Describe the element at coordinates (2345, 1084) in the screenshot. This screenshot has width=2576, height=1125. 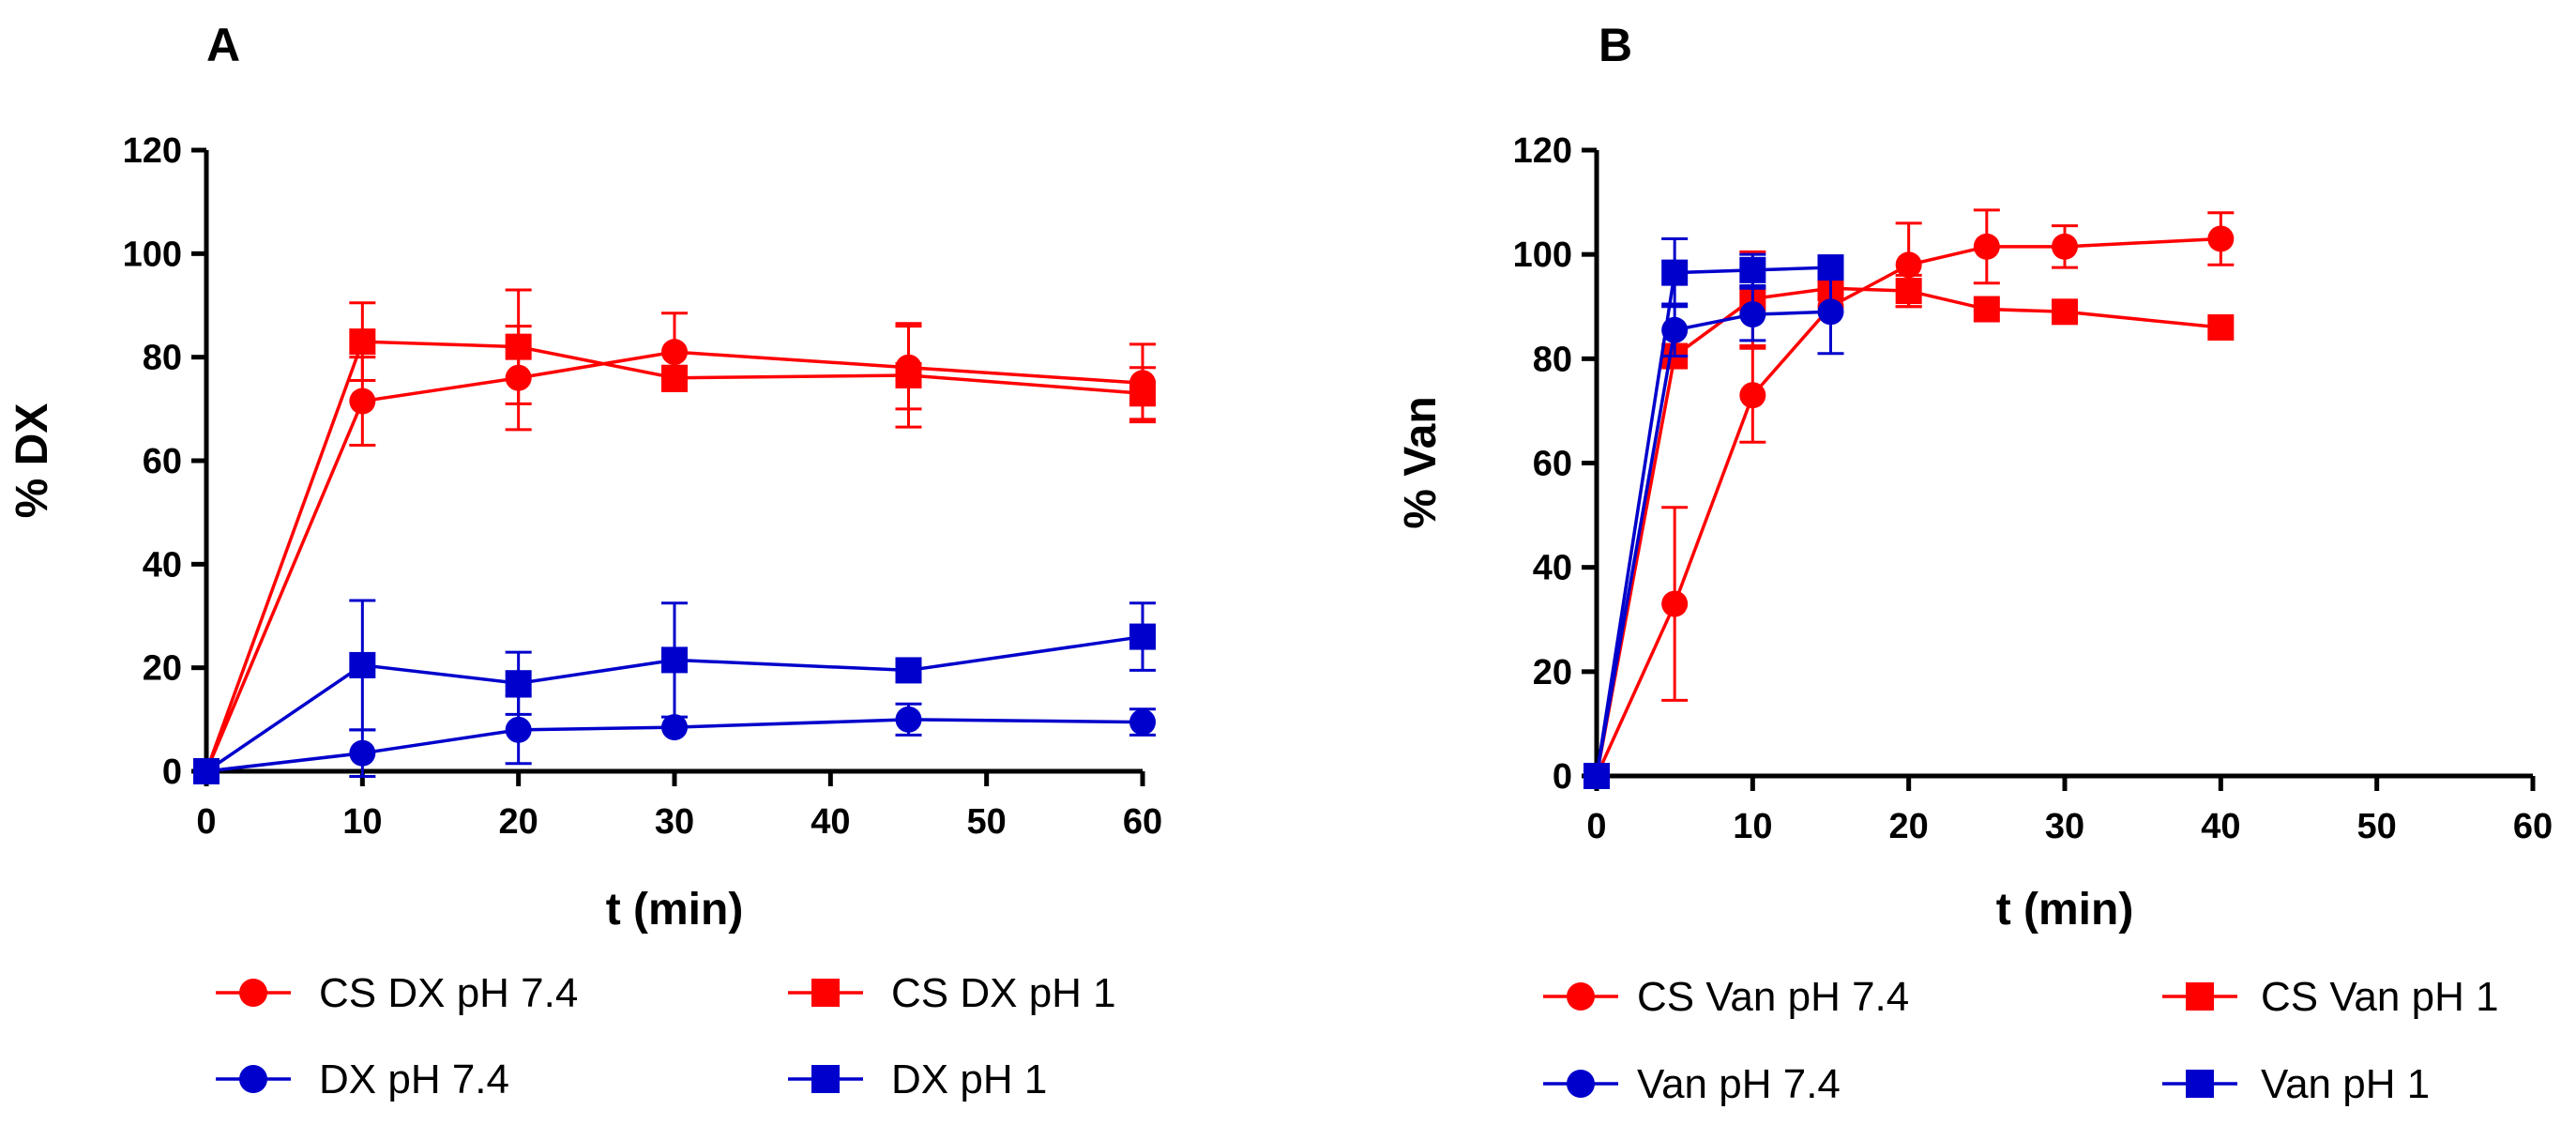
I see `legend-label: Van pH 1` at that location.